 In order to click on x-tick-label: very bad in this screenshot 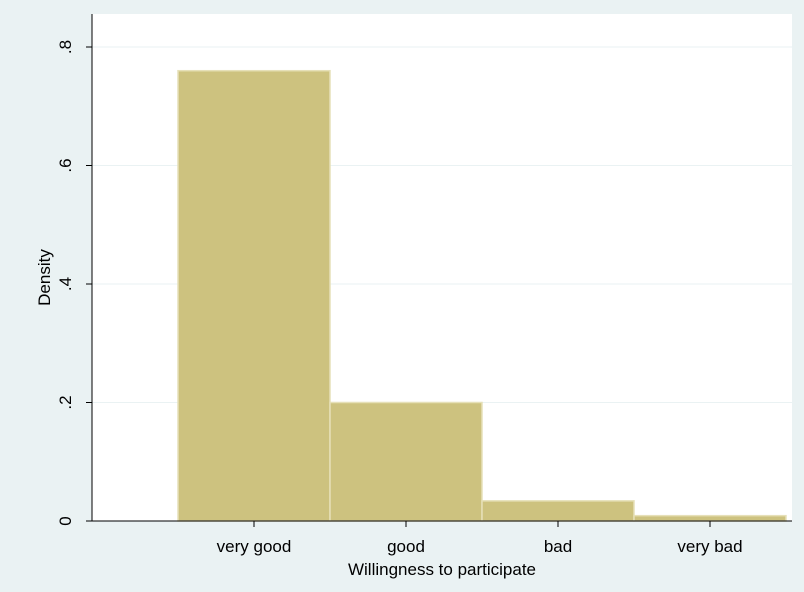, I will do `click(709, 546)`.